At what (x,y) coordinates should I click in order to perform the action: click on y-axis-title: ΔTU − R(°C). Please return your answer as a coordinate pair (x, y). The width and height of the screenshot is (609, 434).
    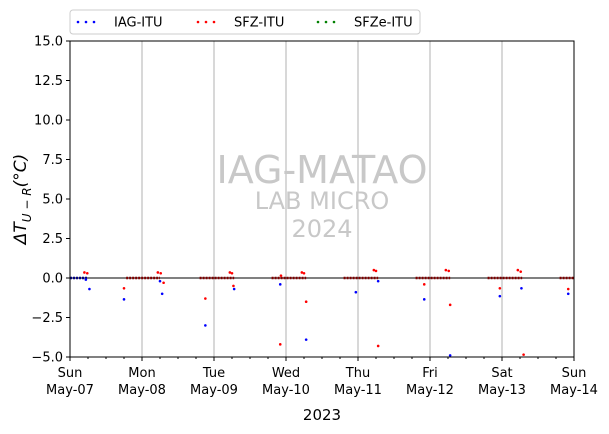
    Looking at the image, I should click on (22, 200).